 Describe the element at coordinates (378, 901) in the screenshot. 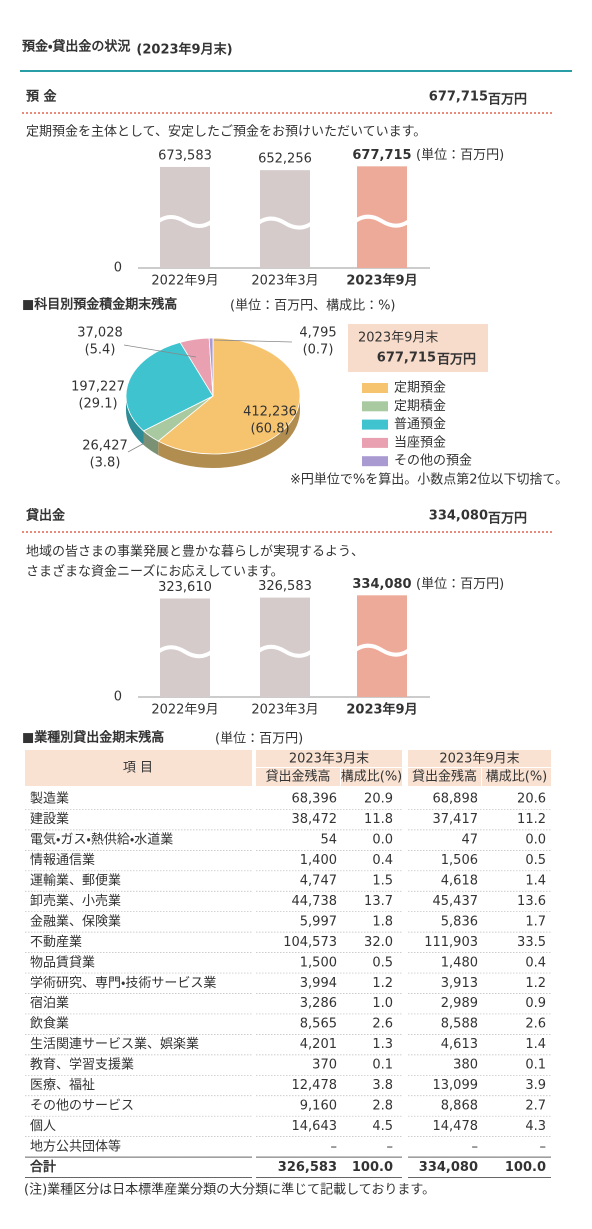

I see `table-cell: 13.7` at that location.